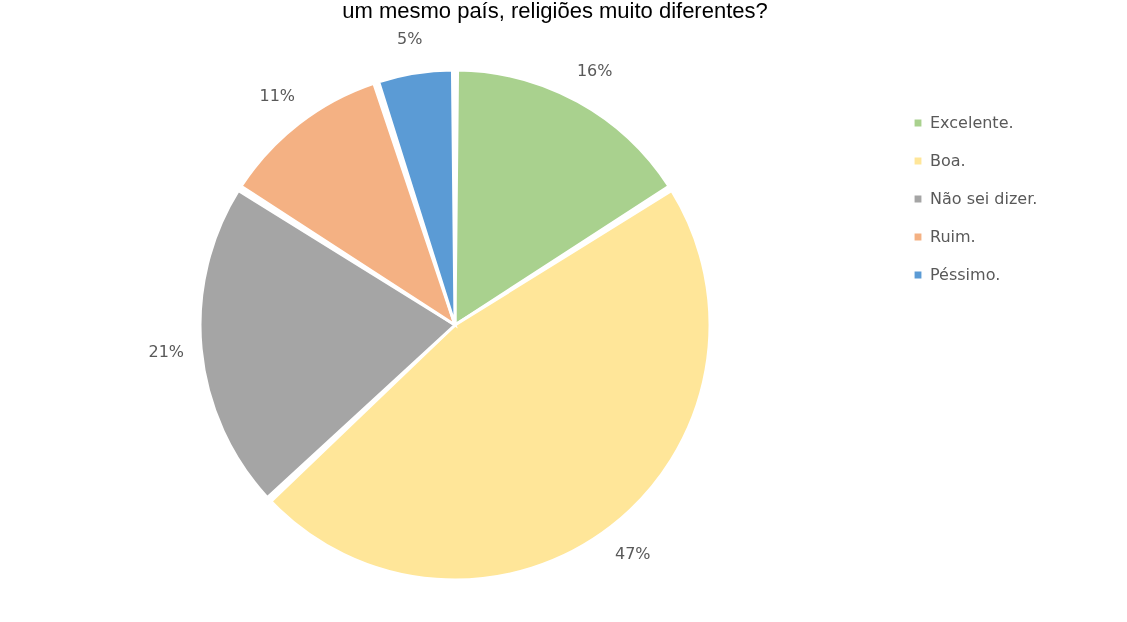 The height and width of the screenshot is (622, 1127). Describe the element at coordinates (972, 122) in the screenshot. I see `legend-label: Excelente.` at that location.